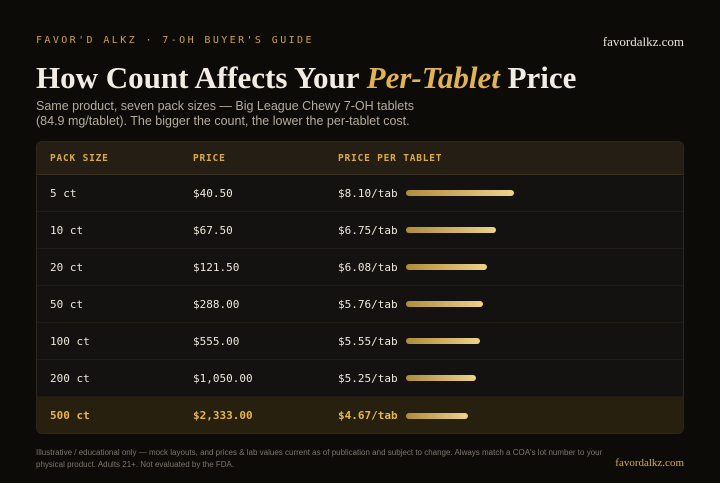 The height and width of the screenshot is (483, 720). What do you see at coordinates (70, 415) in the screenshot?
I see `pack-size-cell: 500 ct` at bounding box center [70, 415].